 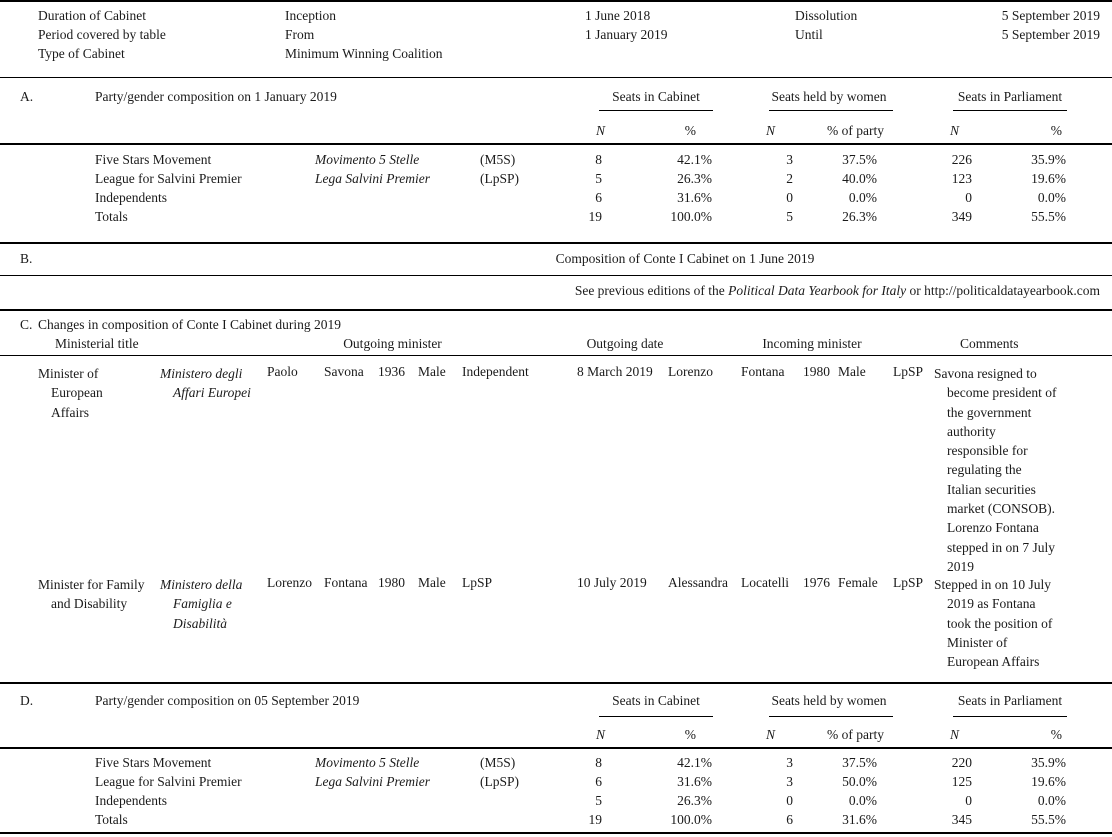 I want to click on ministerial-title-english: Minister of European Affairs, so click(x=70, y=393).